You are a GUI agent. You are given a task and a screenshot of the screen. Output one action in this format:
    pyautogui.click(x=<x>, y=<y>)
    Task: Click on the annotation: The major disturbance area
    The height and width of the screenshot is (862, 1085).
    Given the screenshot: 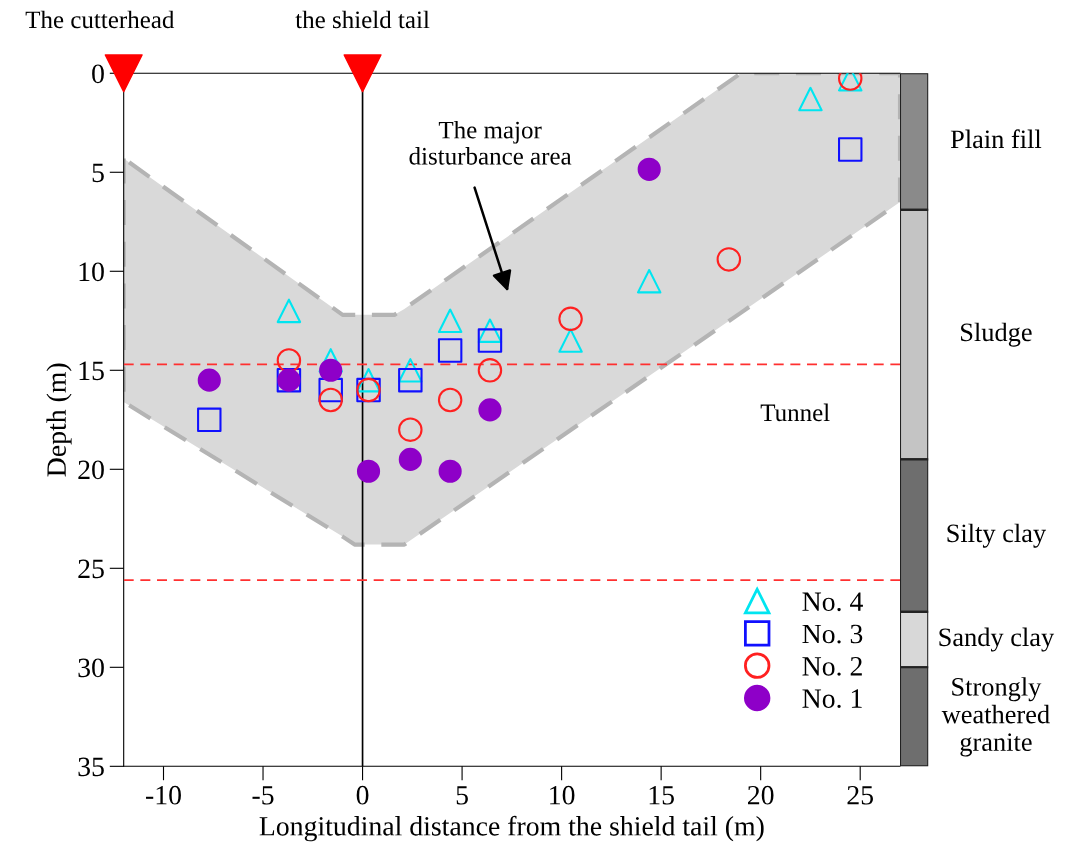 What is the action you would take?
    pyautogui.click(x=490, y=142)
    